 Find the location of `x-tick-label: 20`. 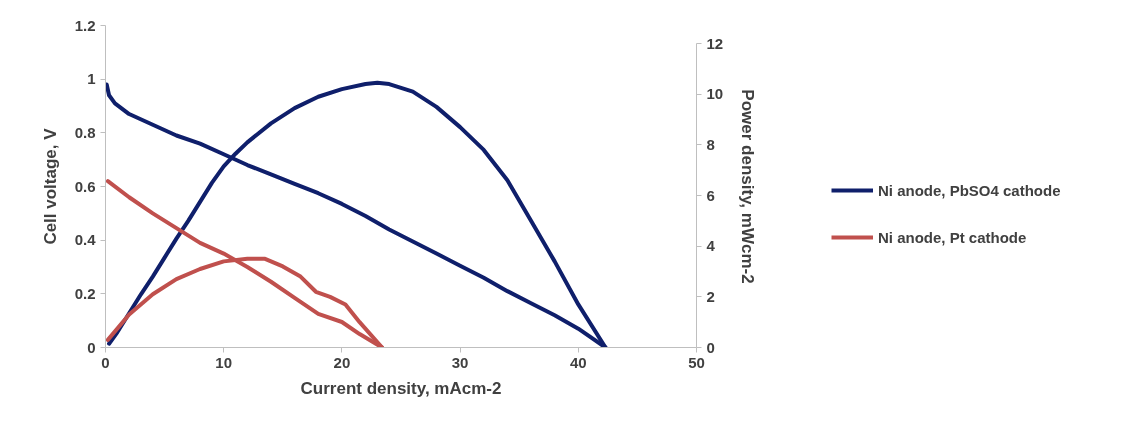

x-tick-label: 20 is located at coordinates (342, 362).